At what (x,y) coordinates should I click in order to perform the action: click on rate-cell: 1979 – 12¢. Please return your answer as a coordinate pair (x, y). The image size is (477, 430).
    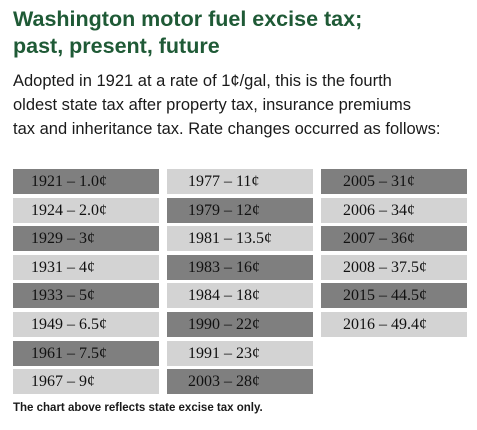
    Looking at the image, I should click on (240, 210).